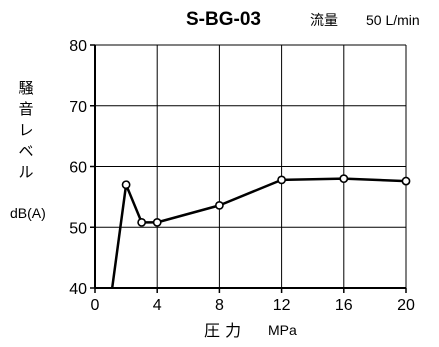  I want to click on y-tick-label: 40, so click(78, 289).